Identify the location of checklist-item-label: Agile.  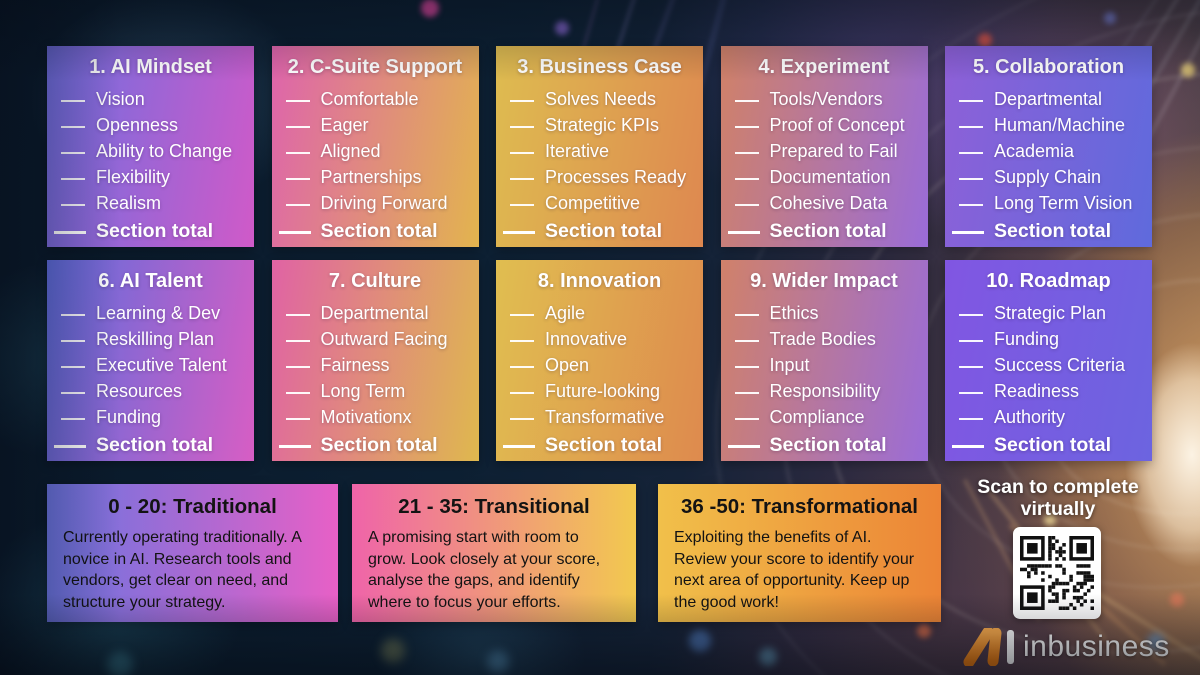
(565, 313).